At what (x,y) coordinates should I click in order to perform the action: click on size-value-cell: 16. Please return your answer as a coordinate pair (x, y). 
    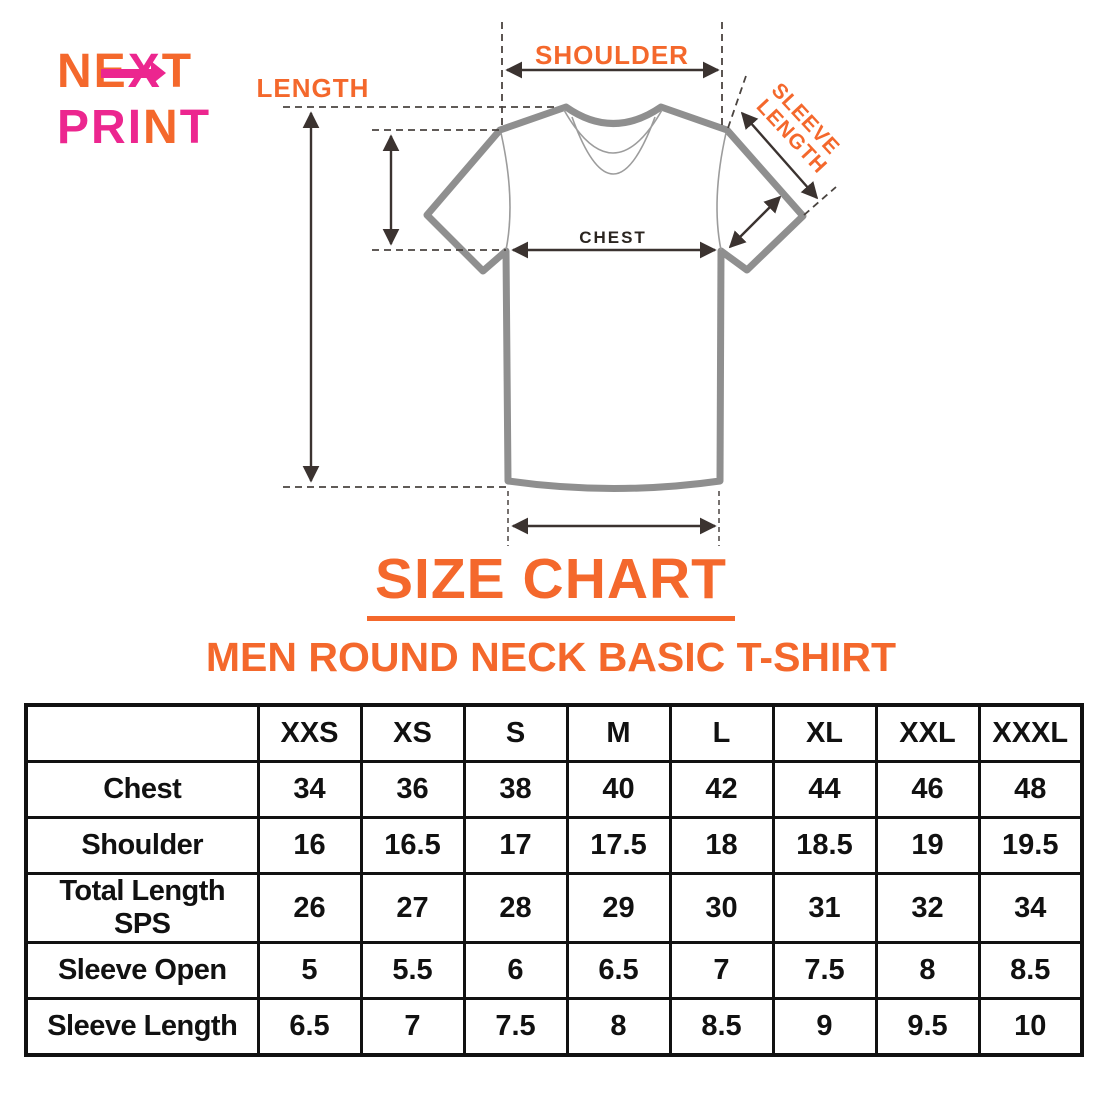
    Looking at the image, I should click on (309, 845).